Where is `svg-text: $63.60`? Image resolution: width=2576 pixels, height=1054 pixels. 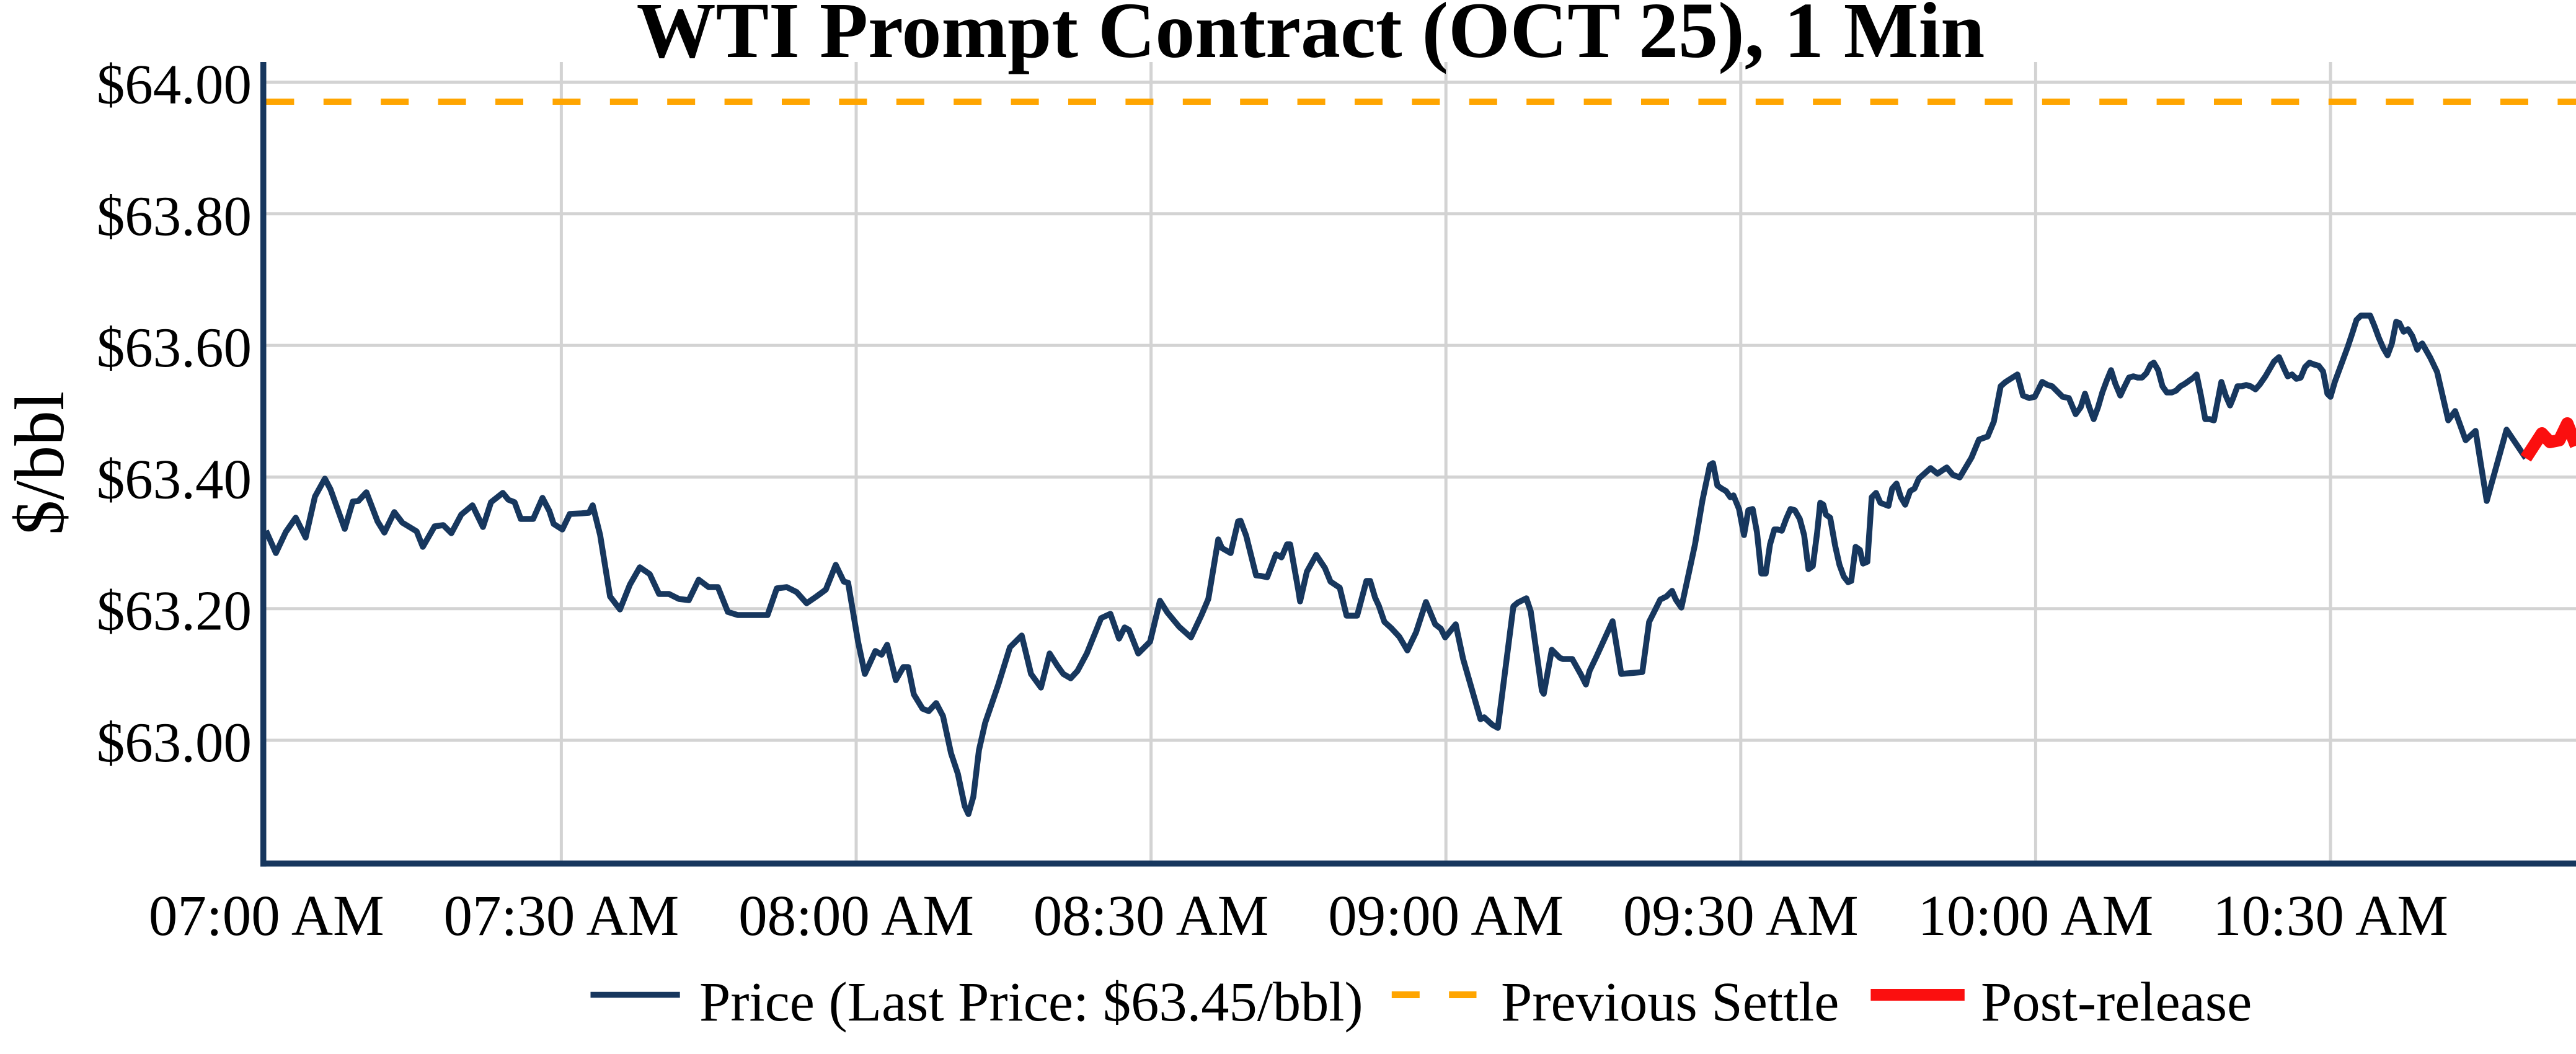 svg-text: $63.60 is located at coordinates (175, 347).